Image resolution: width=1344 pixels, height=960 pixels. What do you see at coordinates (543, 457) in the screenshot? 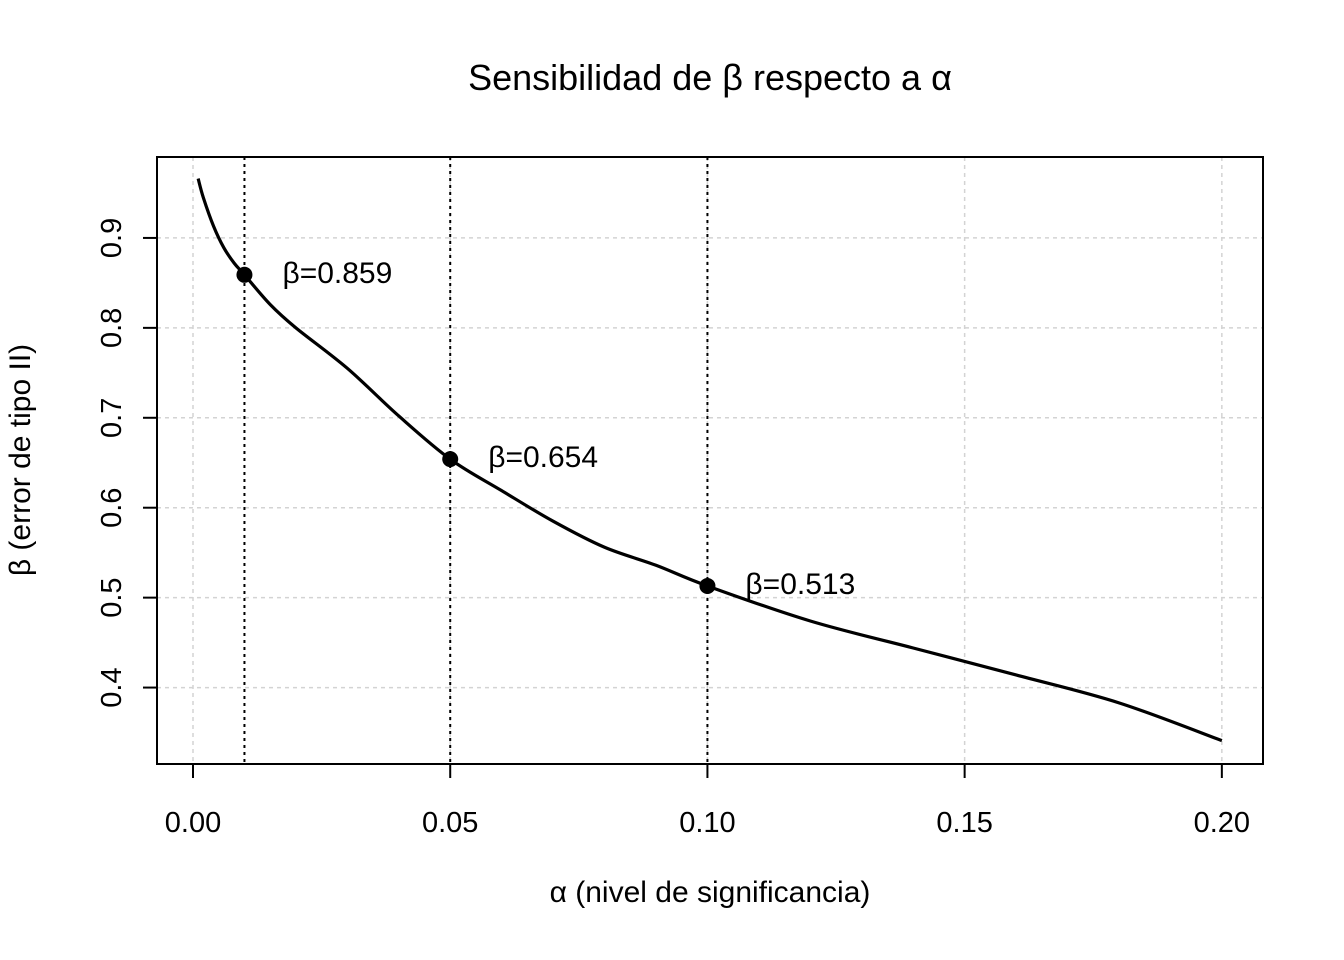
I see `data-label: β=0.654` at bounding box center [543, 457].